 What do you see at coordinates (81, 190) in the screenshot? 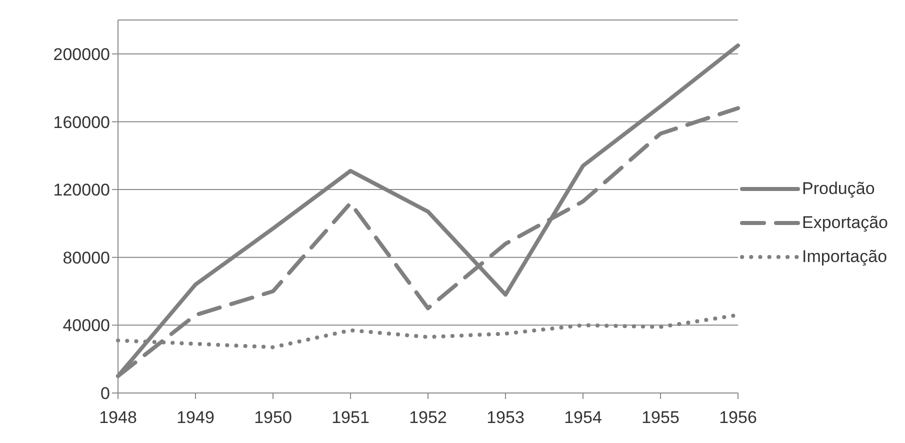
I see `y-tick-label: 120000` at bounding box center [81, 190].